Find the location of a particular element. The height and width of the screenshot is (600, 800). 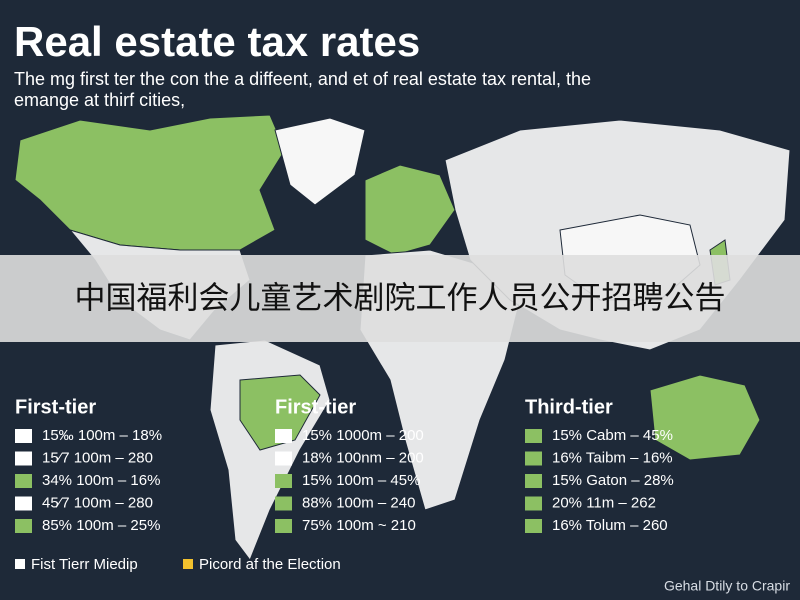

rate-row: 85% 100m – 25% is located at coordinates (101, 525).